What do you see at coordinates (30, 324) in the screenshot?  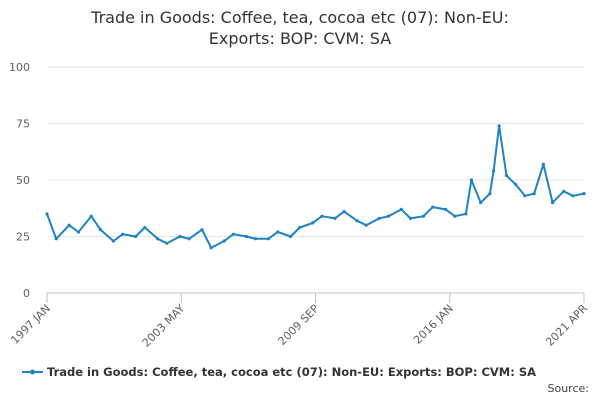 I see `x-tick-label: 1997 JAN` at bounding box center [30, 324].